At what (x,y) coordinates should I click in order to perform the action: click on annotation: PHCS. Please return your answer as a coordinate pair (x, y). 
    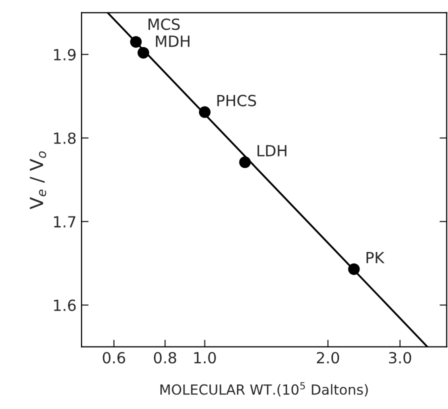
    Looking at the image, I should click on (236, 100).